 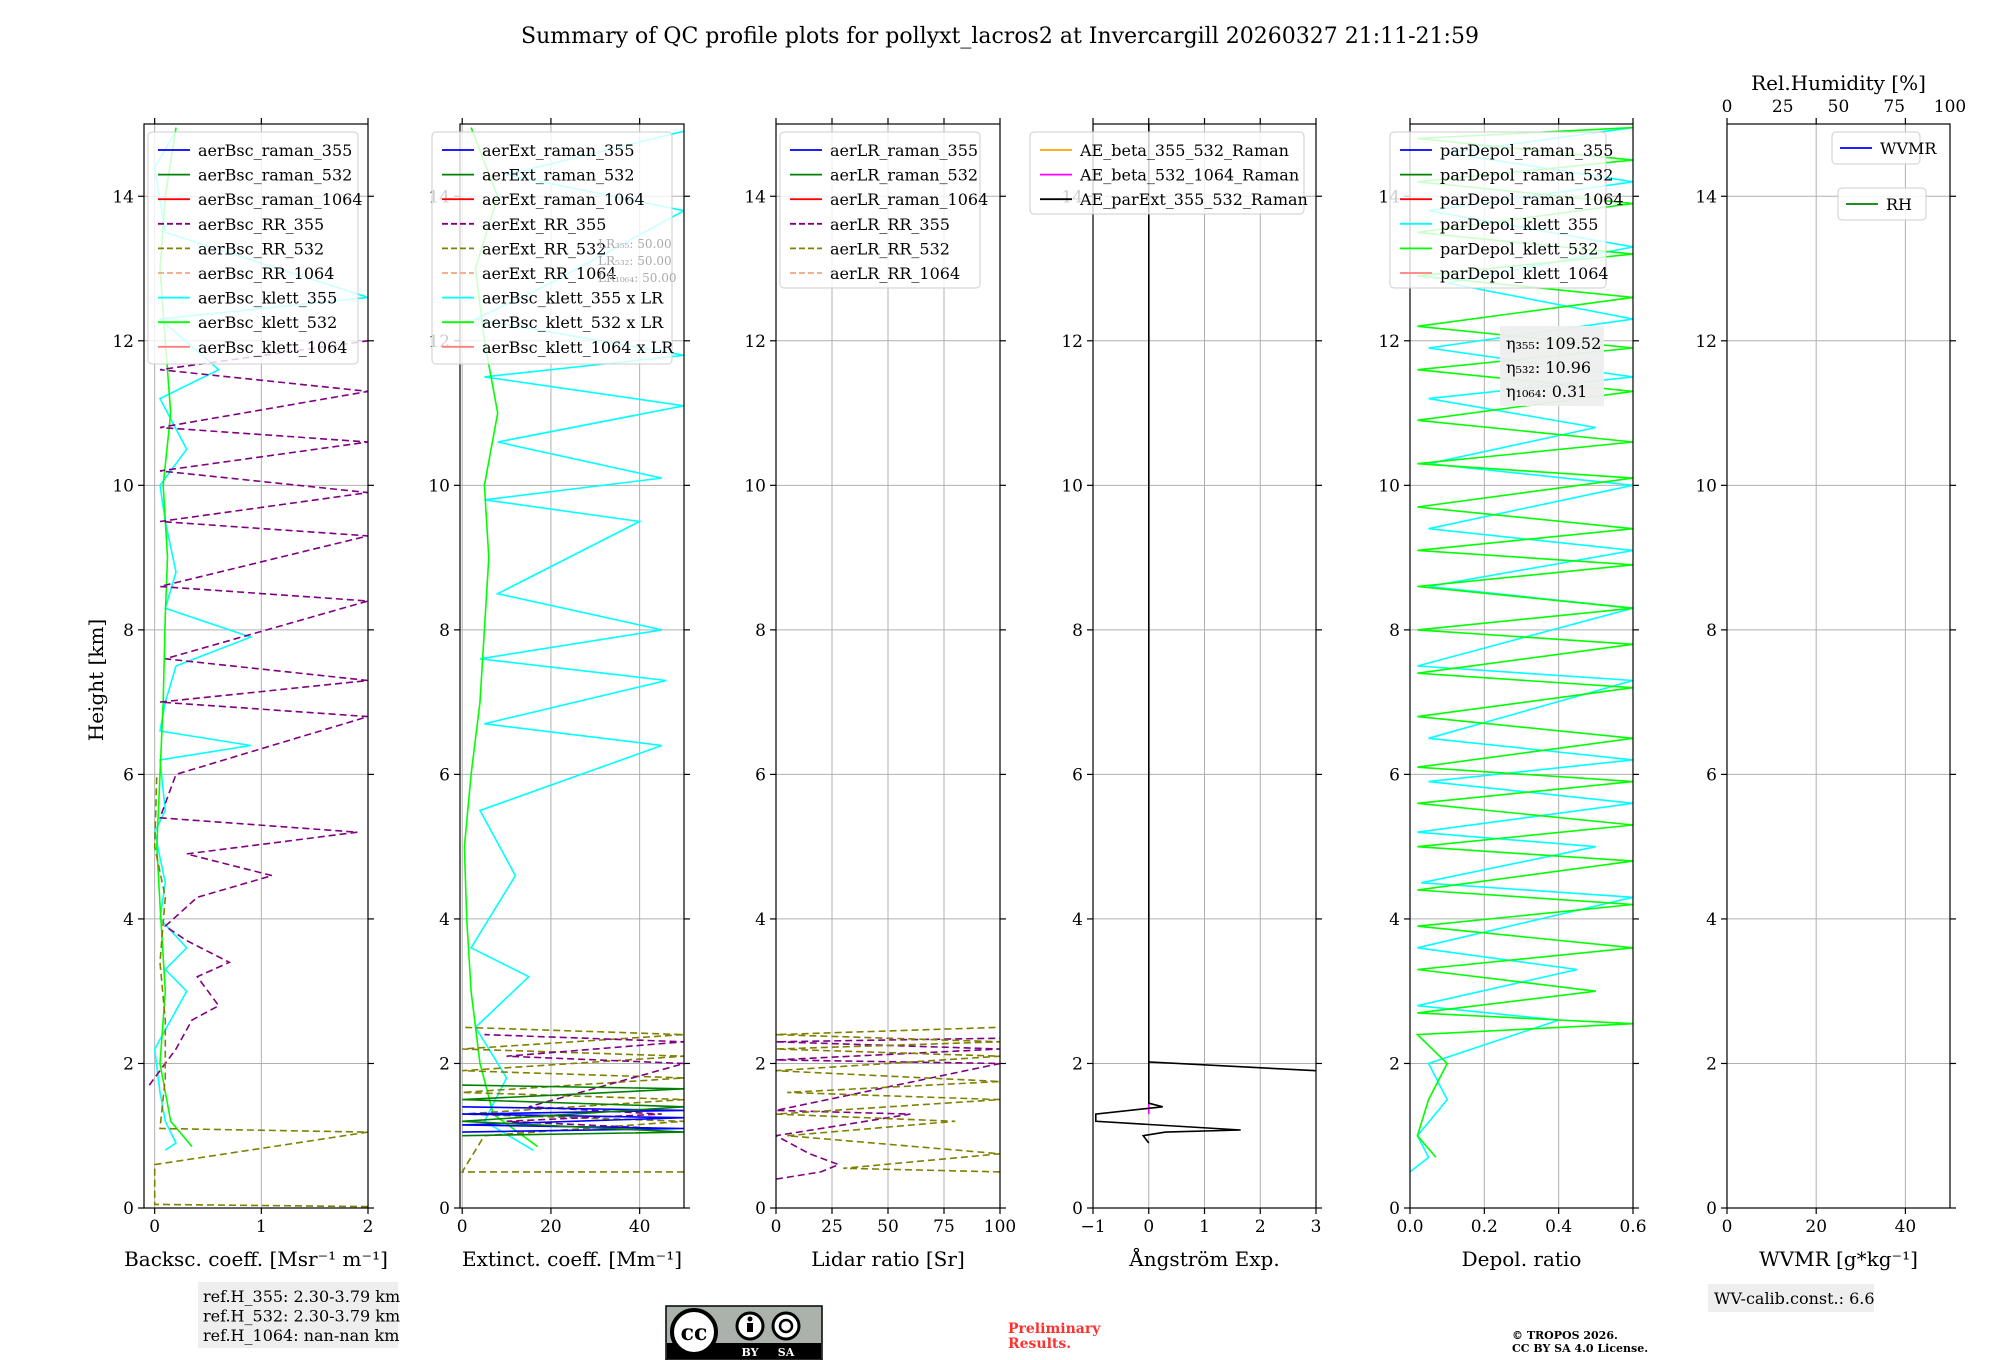 What do you see at coordinates (261, 224) in the screenshot?
I see `legend-label-aerbsc-rr-355: aerBsc_RR_355` at bounding box center [261, 224].